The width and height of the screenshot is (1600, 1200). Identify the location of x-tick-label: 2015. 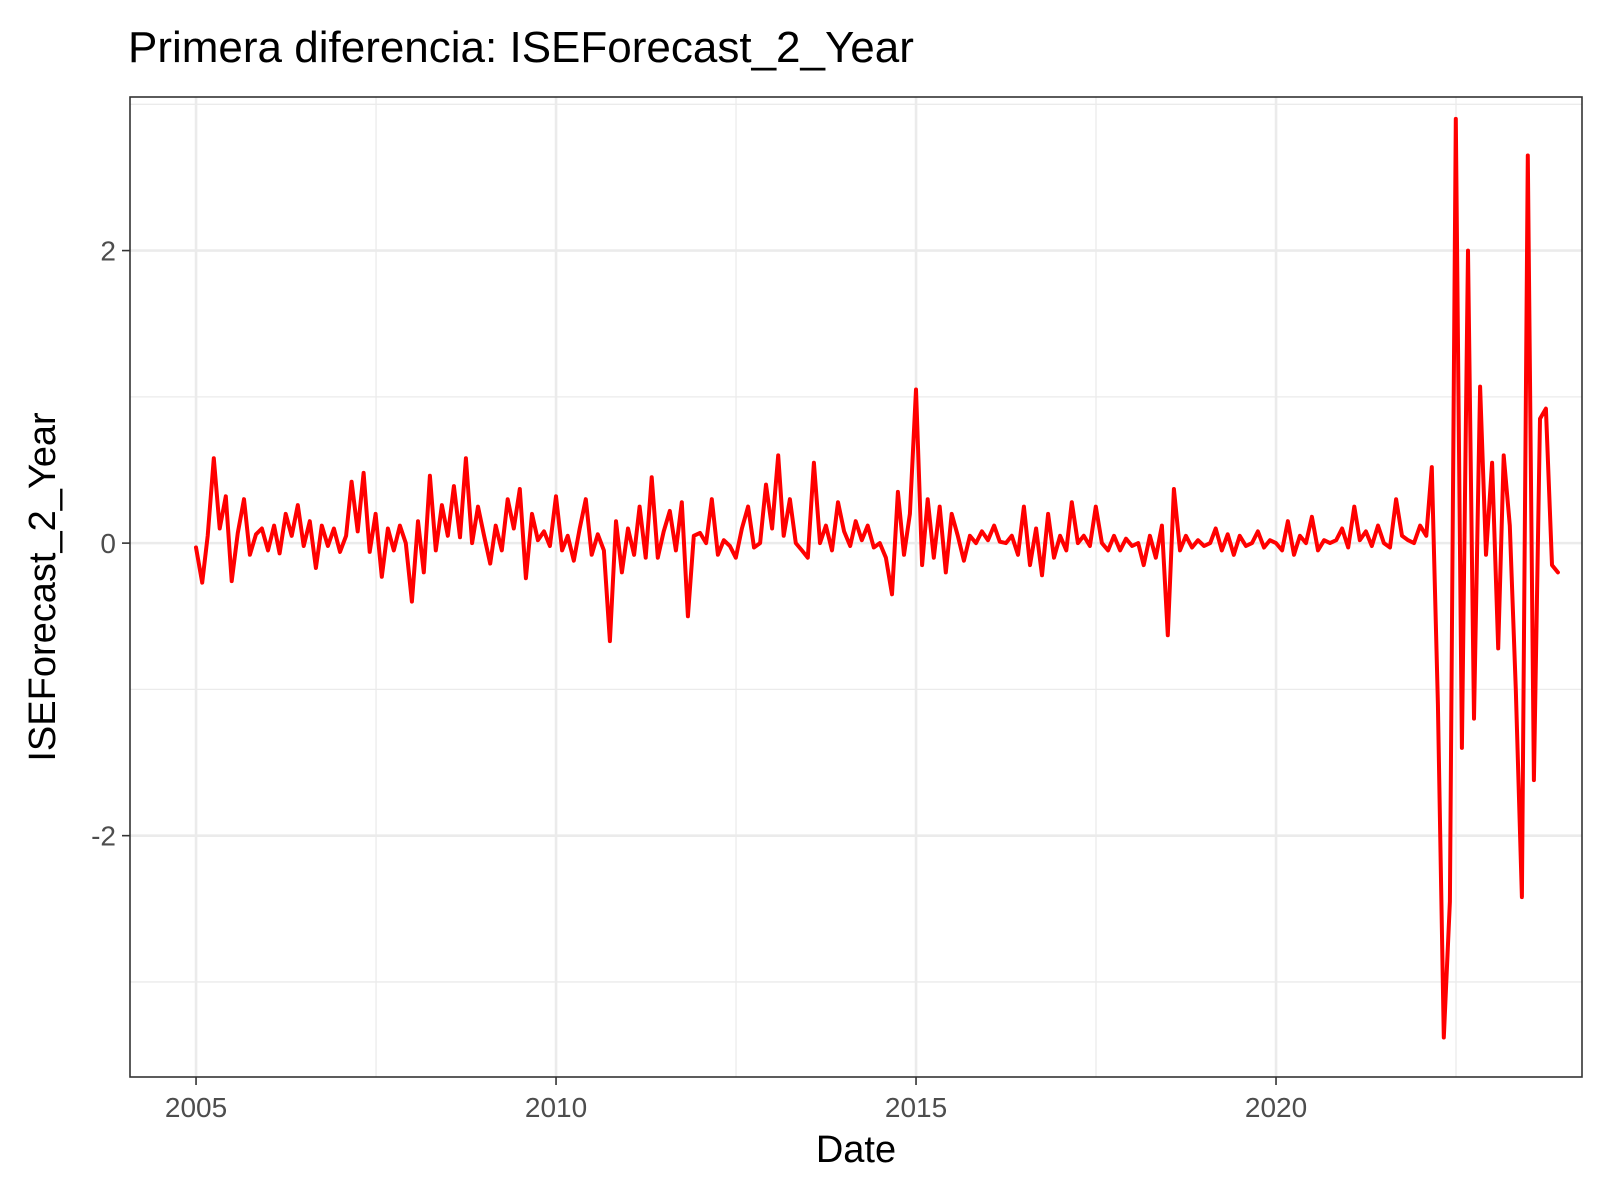
(916, 1107).